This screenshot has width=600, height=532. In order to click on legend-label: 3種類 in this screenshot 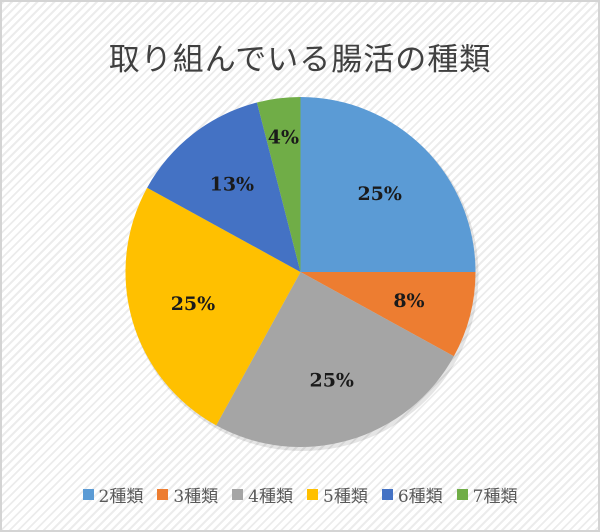, I will do `click(196, 496)`.